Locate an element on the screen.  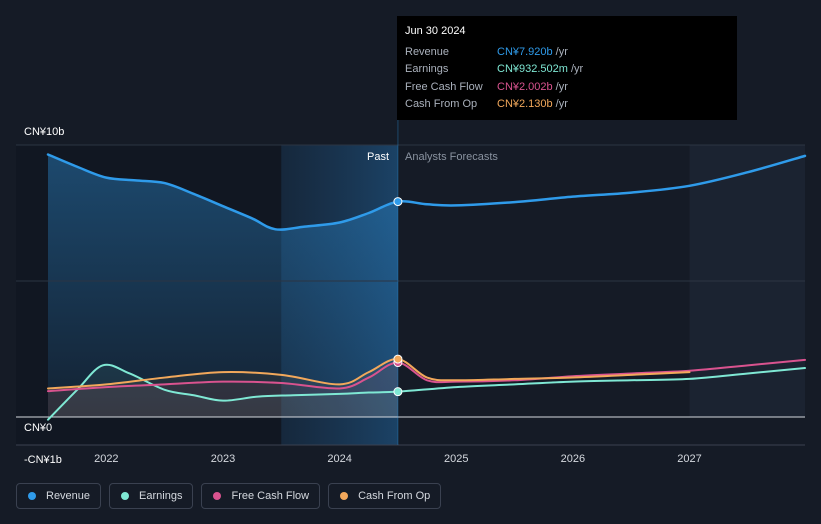
x-tick-label: 2022 is located at coordinates (106, 459).